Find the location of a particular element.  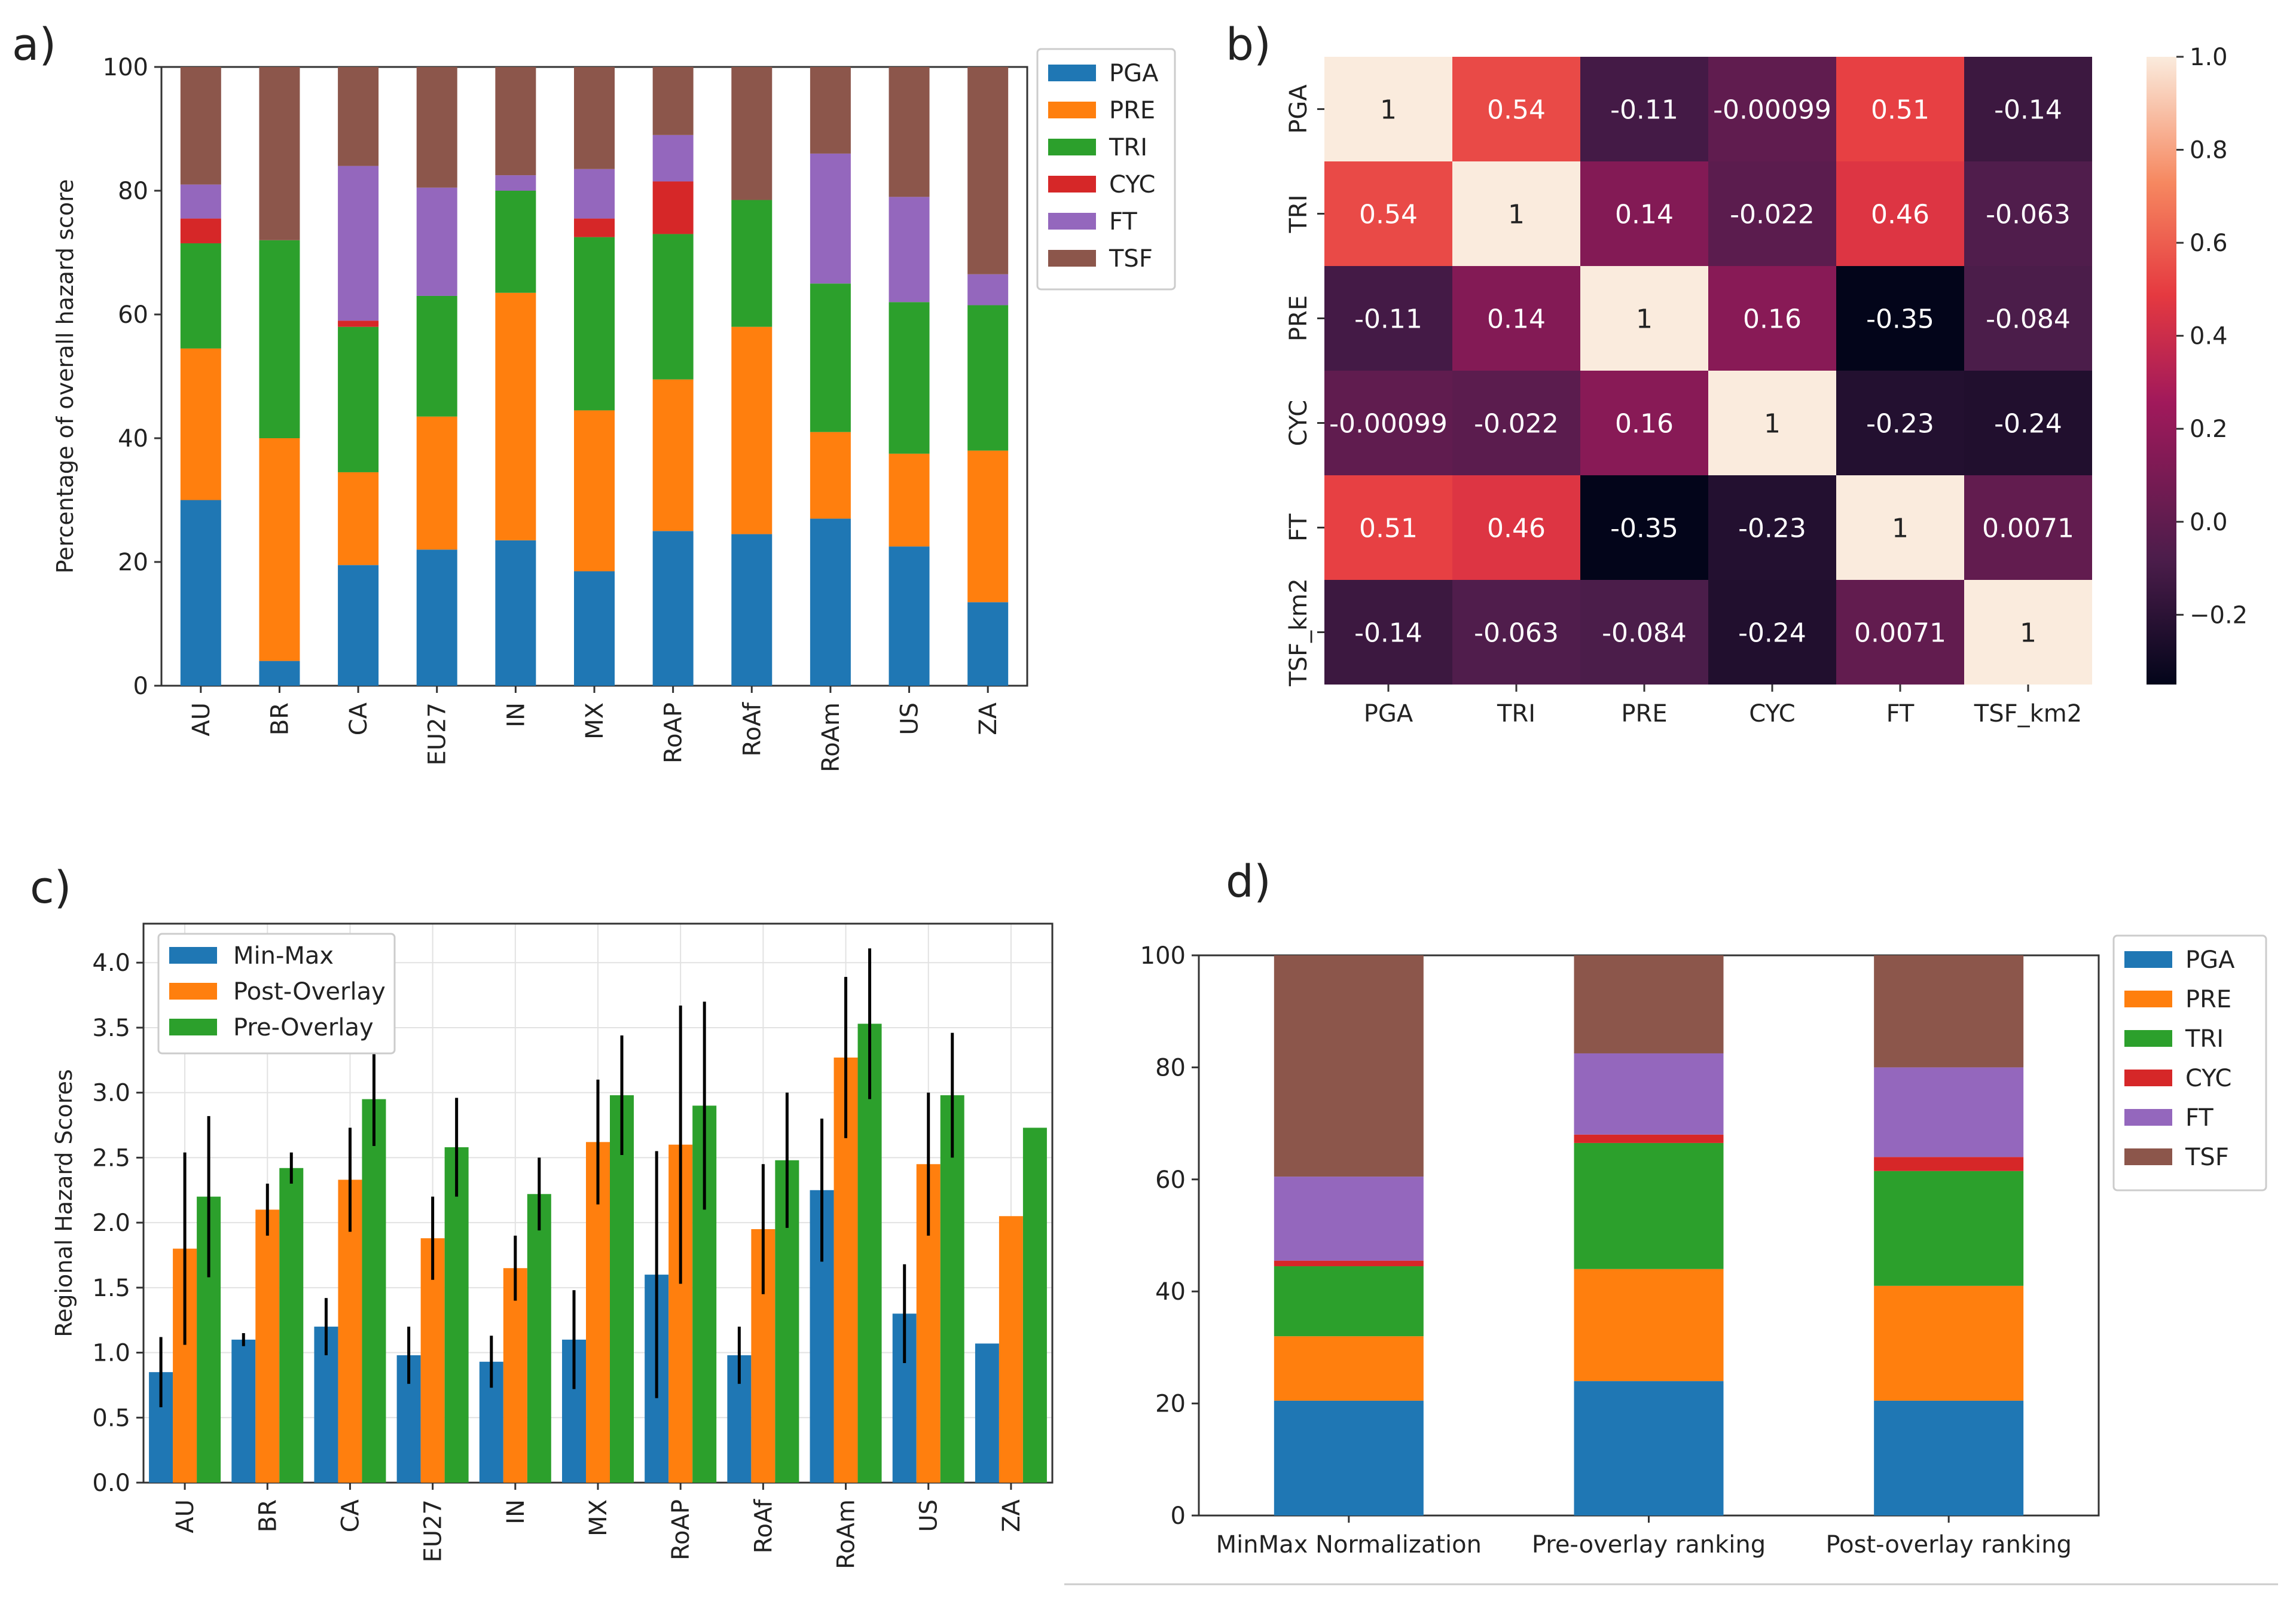

panel-a-ytick-label: 100 is located at coordinates (125, 67).